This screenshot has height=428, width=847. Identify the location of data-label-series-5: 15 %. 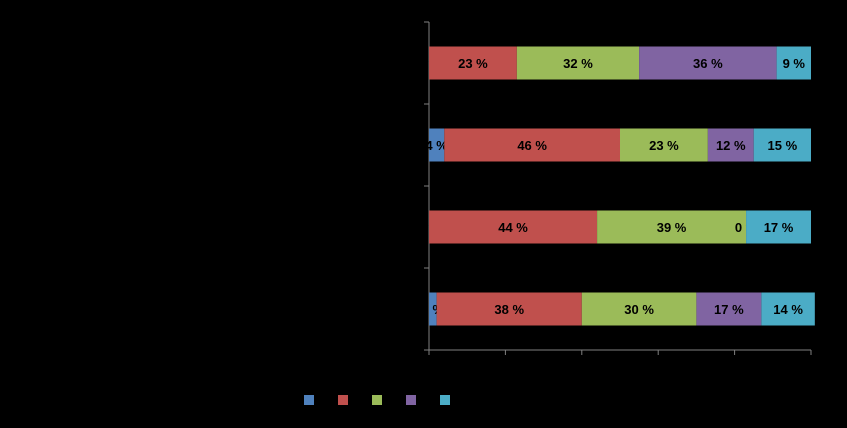
(783, 145).